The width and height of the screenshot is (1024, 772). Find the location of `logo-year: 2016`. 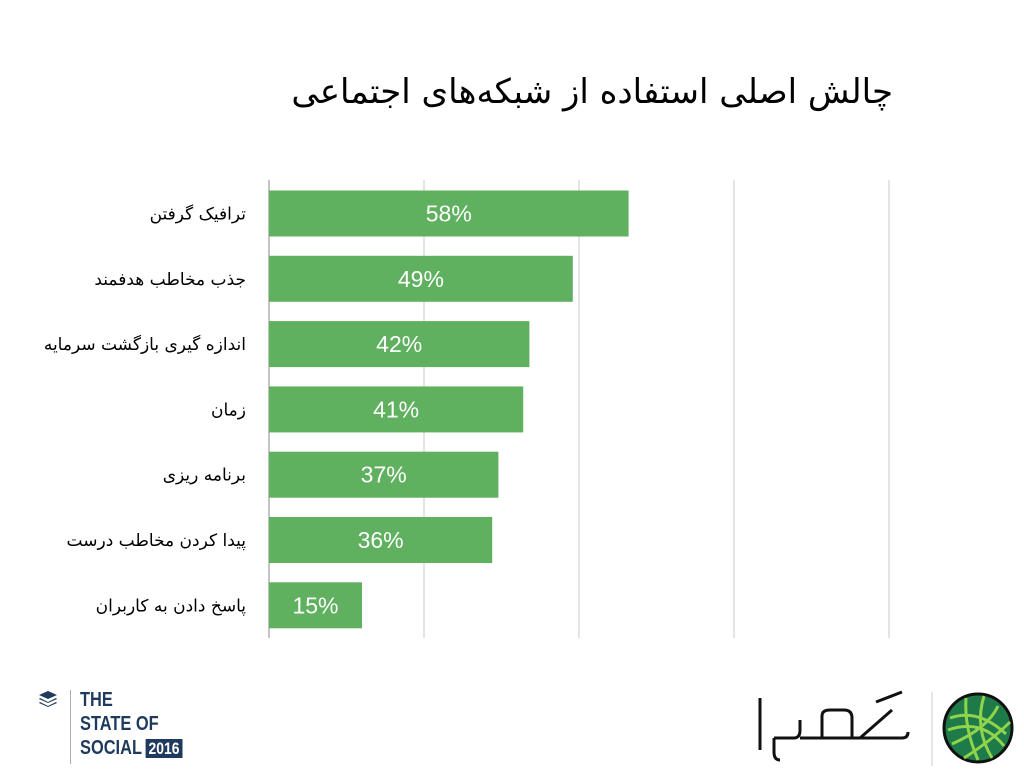

logo-year: 2016 is located at coordinates (164, 748).